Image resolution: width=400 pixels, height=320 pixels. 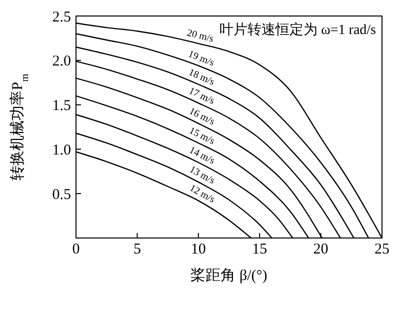 I want to click on annotation: 叶片转速恒定为 ω=1 rad/s, so click(x=298, y=30).